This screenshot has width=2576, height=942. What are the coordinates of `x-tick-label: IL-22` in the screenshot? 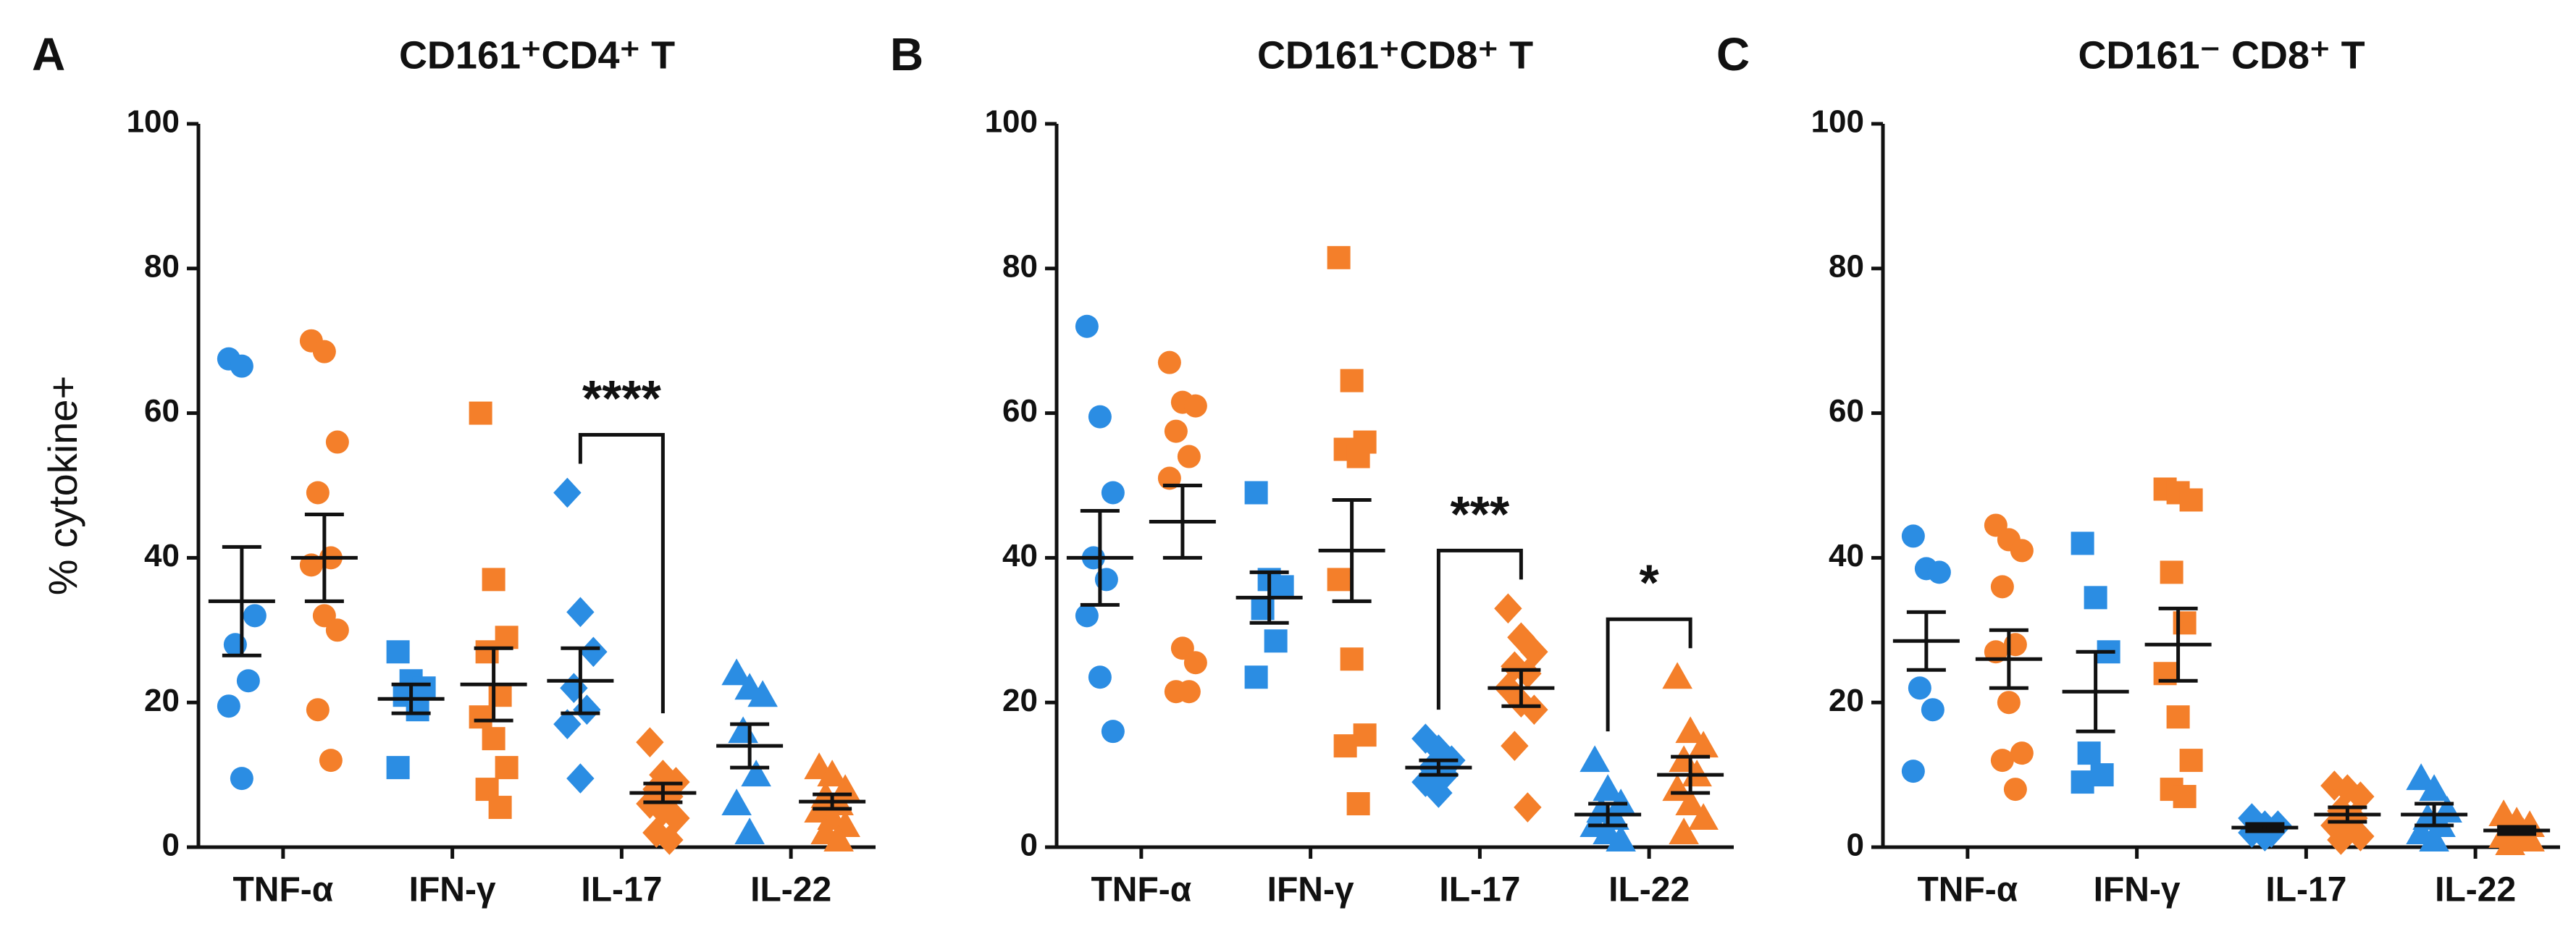 It's located at (790, 890).